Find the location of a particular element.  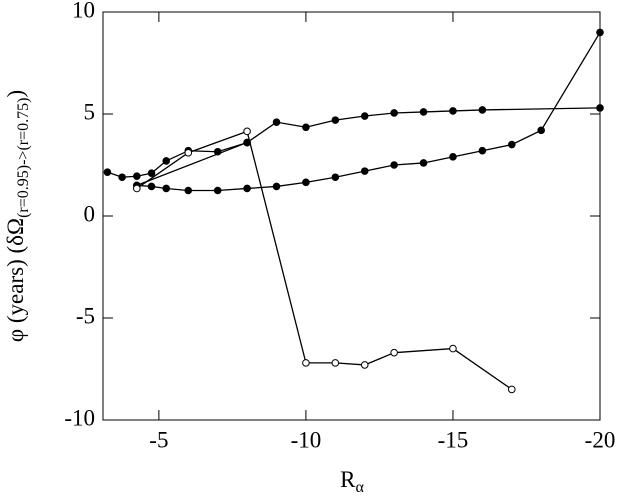

y-tick-label: -5 is located at coordinates (85, 315).